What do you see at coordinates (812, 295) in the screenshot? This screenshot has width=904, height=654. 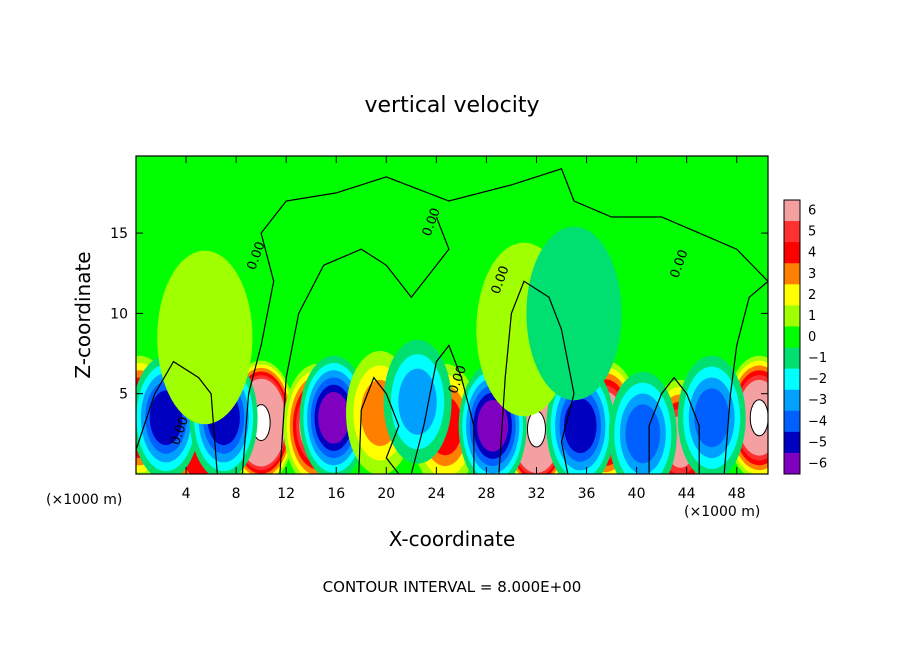 I see `colorbar-label: 2` at bounding box center [812, 295].